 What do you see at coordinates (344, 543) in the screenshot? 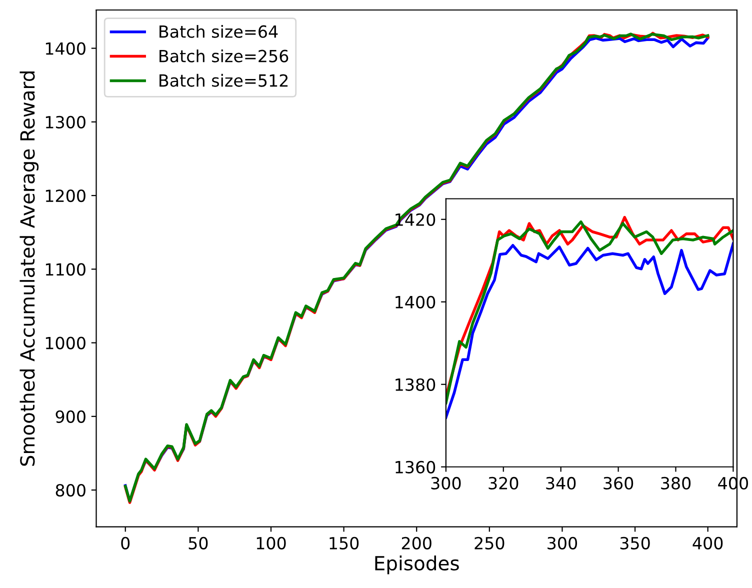
I see `x-tick-label: 150` at bounding box center [344, 543].